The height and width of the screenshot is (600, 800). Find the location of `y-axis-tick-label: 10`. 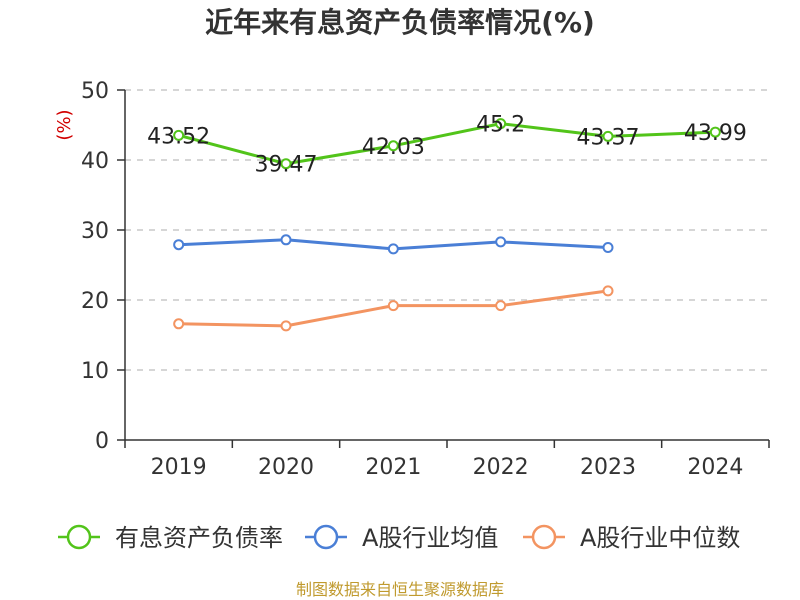

y-axis-tick-label: 10 is located at coordinates (95, 371).